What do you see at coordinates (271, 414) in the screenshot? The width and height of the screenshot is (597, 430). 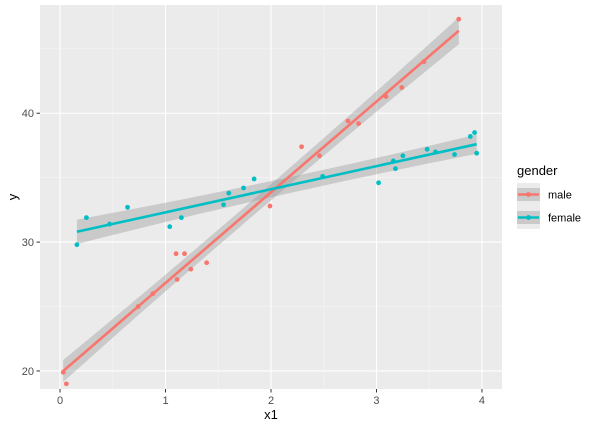 I see `x-axis-title: x1` at bounding box center [271, 414].